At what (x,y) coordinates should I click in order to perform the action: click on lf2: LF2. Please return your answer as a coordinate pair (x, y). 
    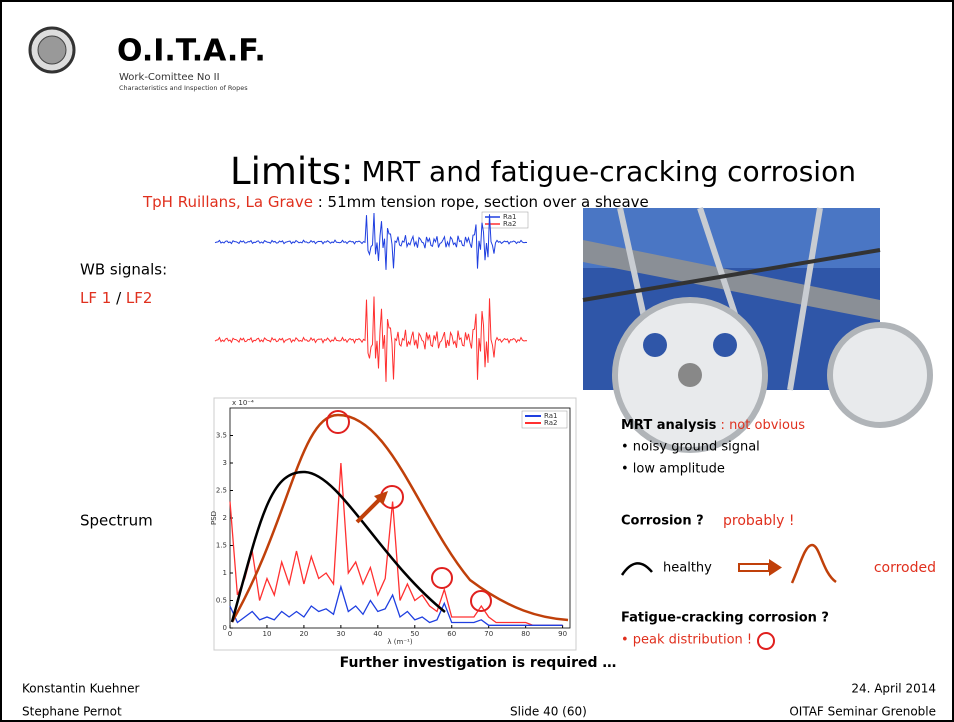
    Looking at the image, I should click on (139, 298).